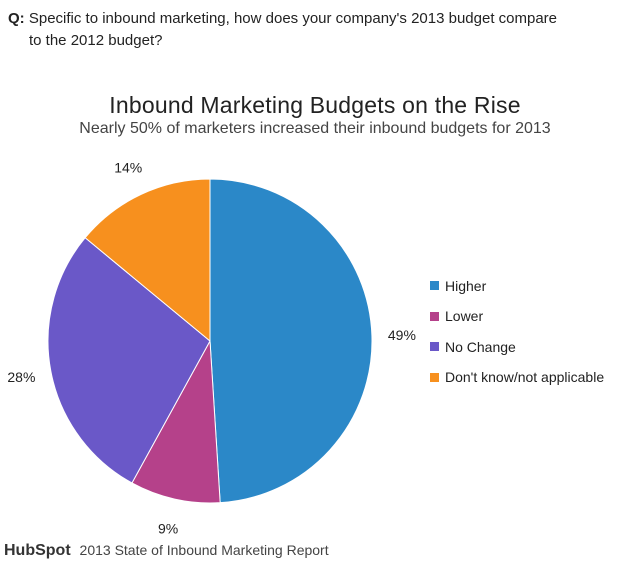 The image size is (630, 565). I want to click on brand-logo-text: HubSpot, so click(37, 550).